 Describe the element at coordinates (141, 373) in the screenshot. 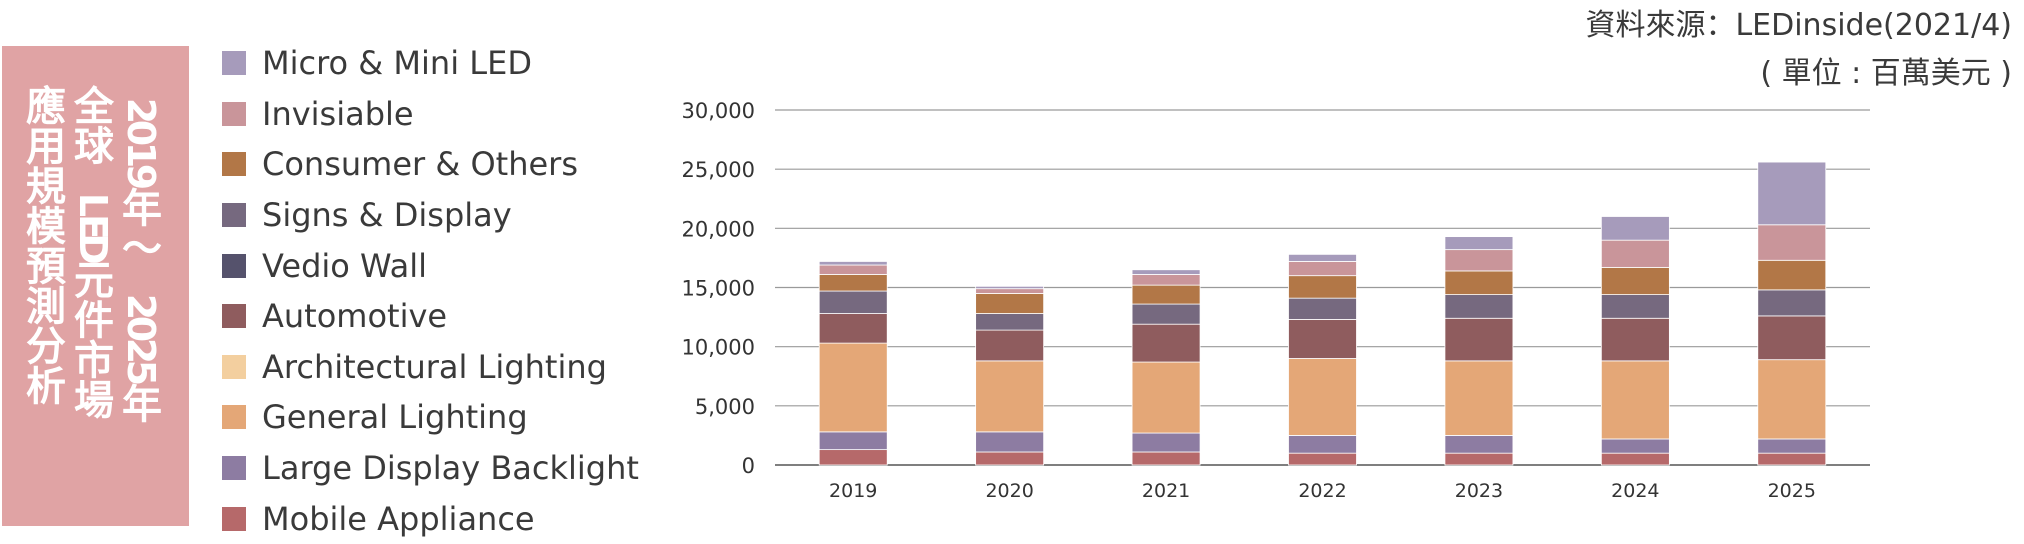

I see `svg-text: 5` at that location.